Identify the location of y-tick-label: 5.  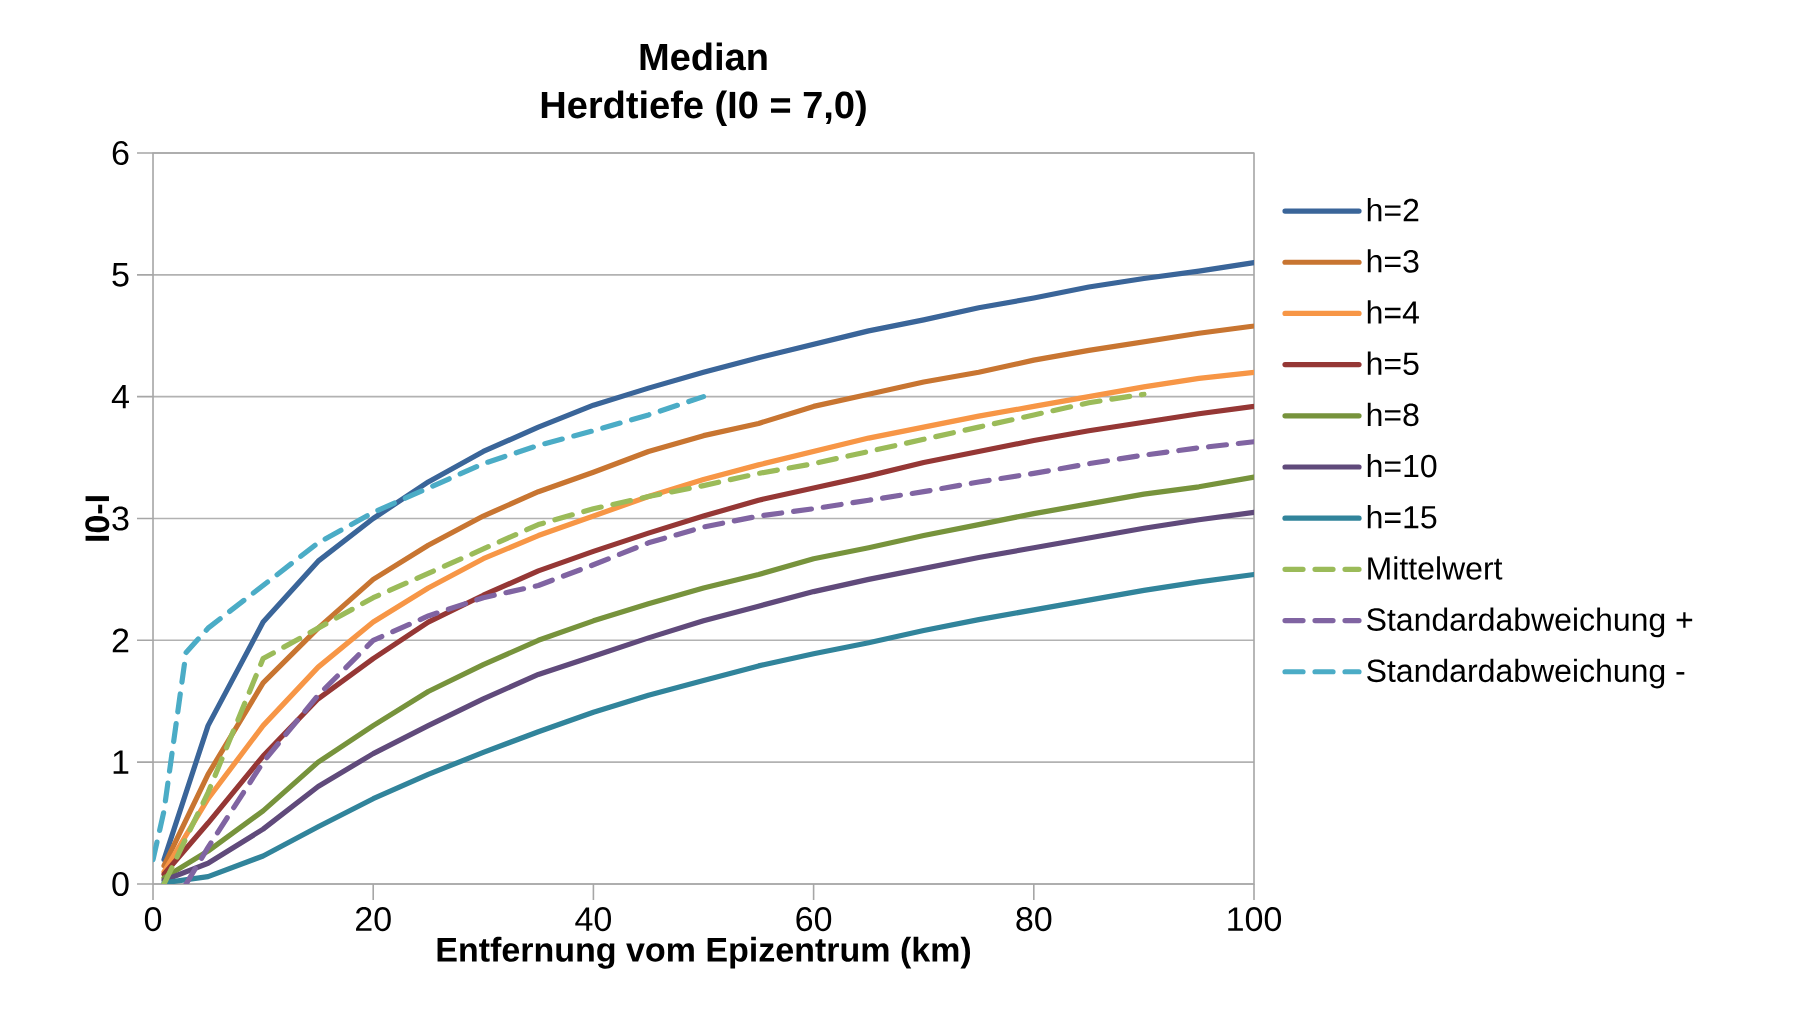
(120, 274).